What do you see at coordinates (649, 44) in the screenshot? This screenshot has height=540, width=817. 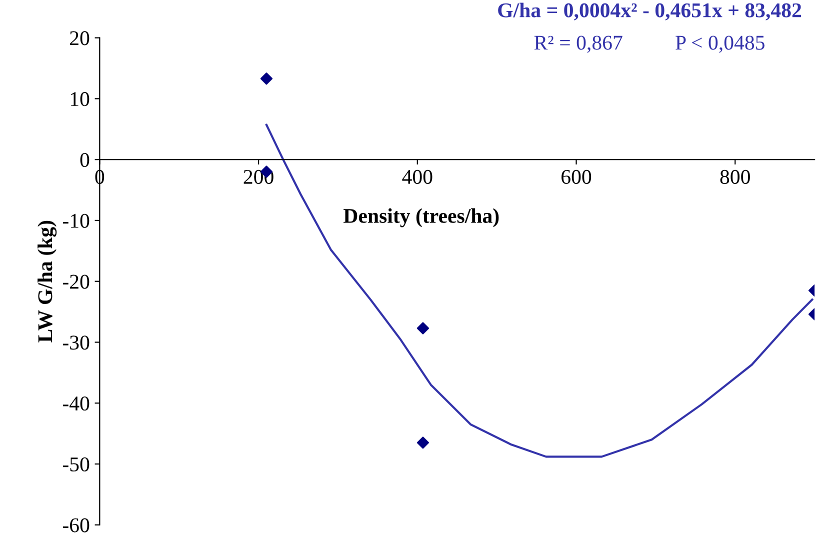 I see `annotation: R² = 0,867 P < 0,0485` at bounding box center [649, 44].